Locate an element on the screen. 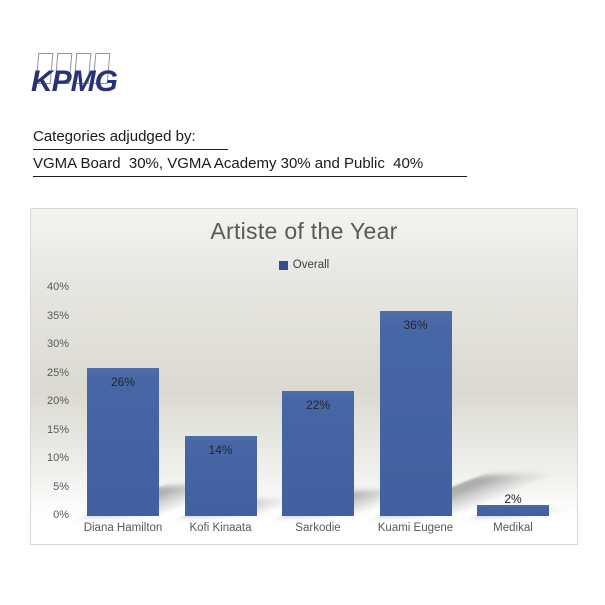 This screenshot has height=605, width=605. chart-legend: Overall is located at coordinates (304, 265).